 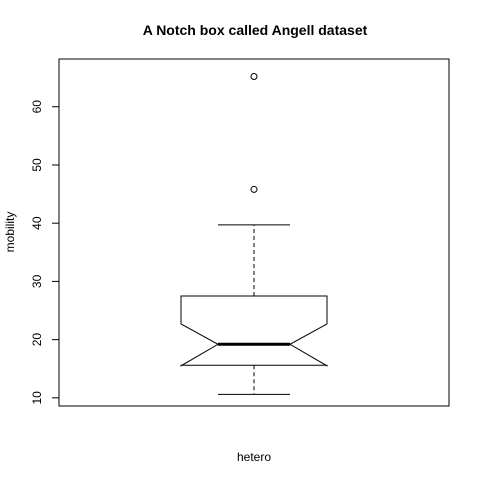 I want to click on outliers, so click(x=254, y=132).